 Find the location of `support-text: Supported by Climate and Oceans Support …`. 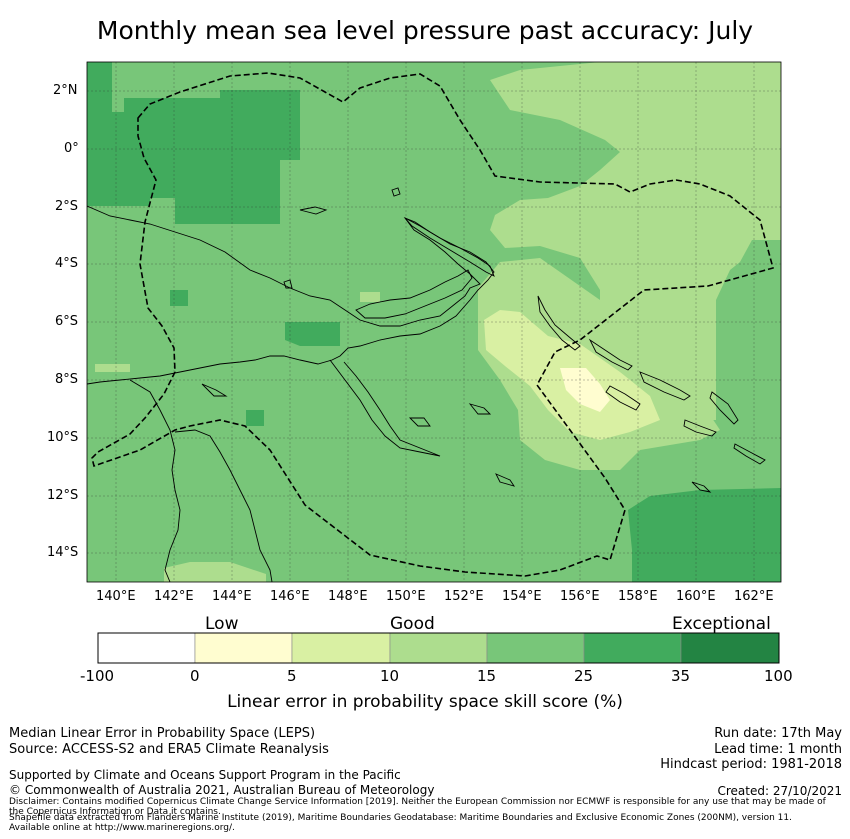

support-text: Supported by Climate and Oceans Support … is located at coordinates (205, 775).